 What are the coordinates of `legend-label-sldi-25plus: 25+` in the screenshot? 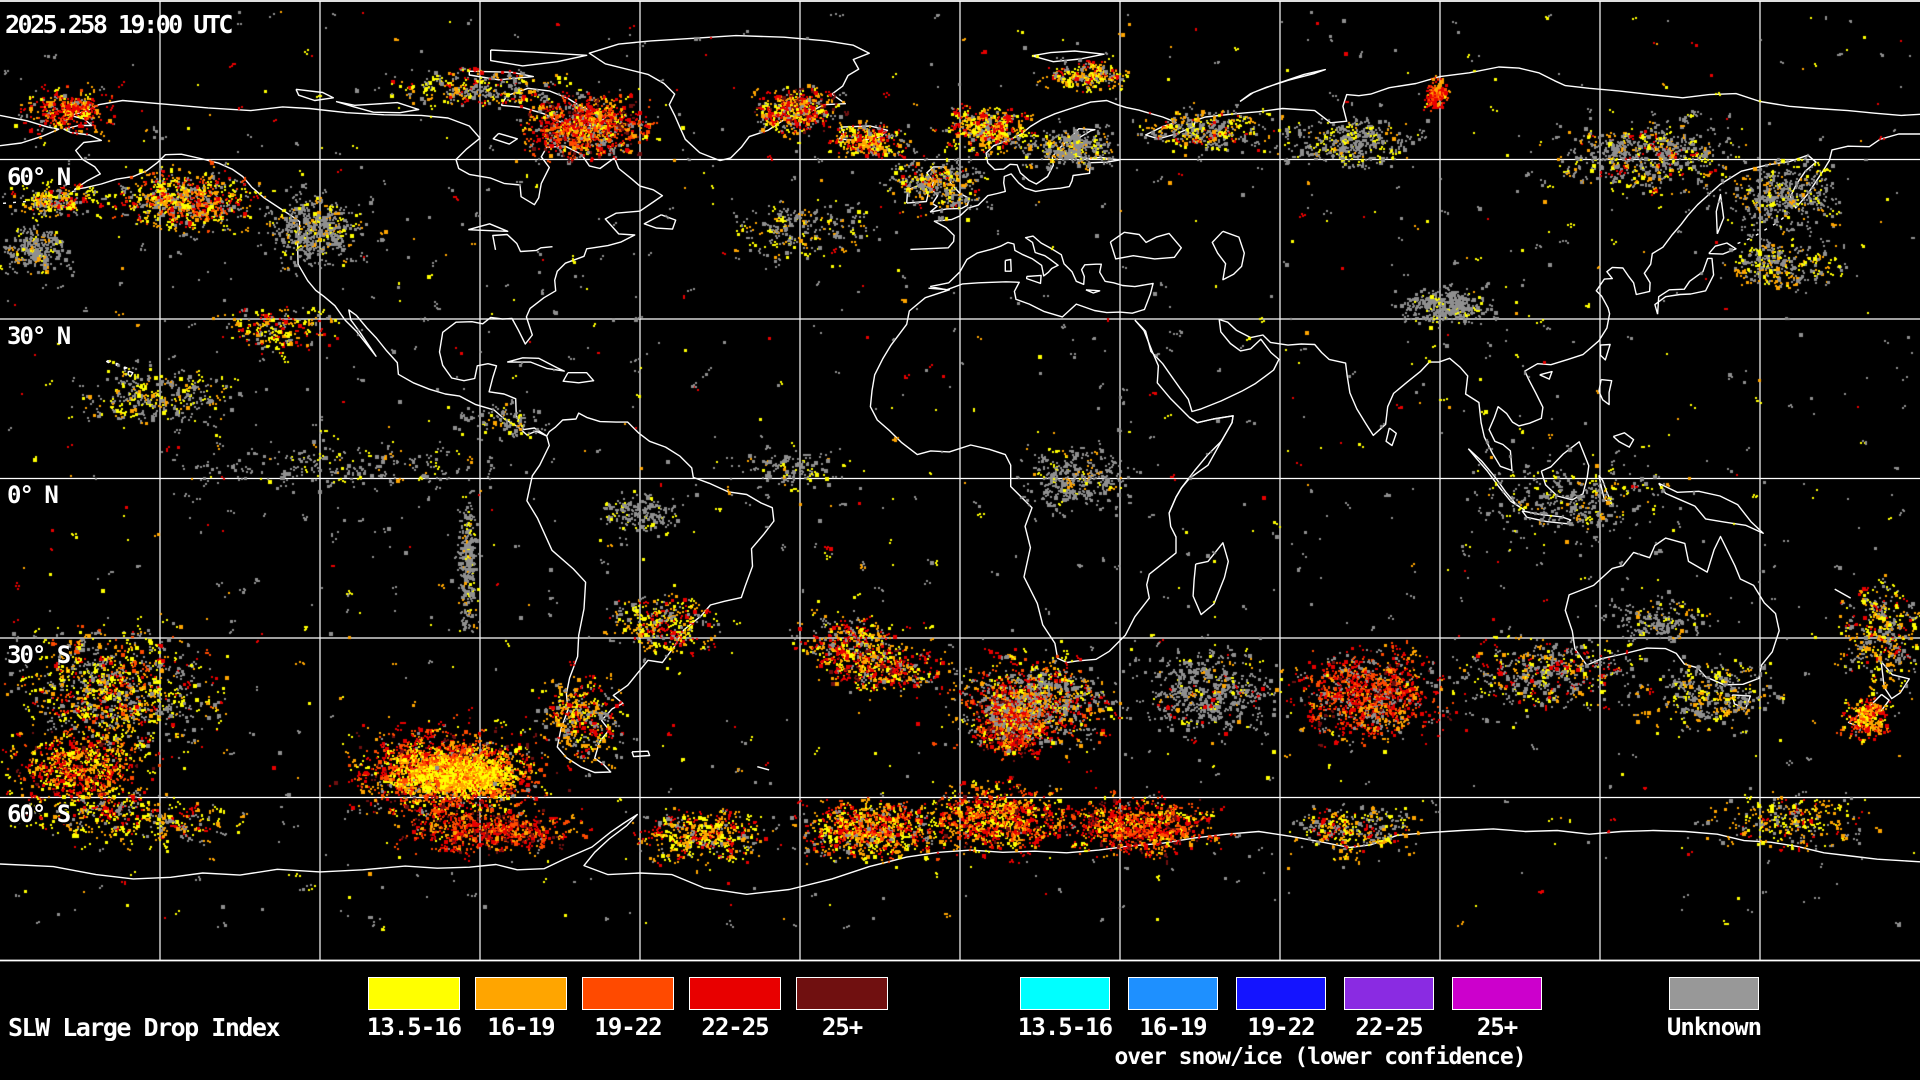 It's located at (842, 1027).